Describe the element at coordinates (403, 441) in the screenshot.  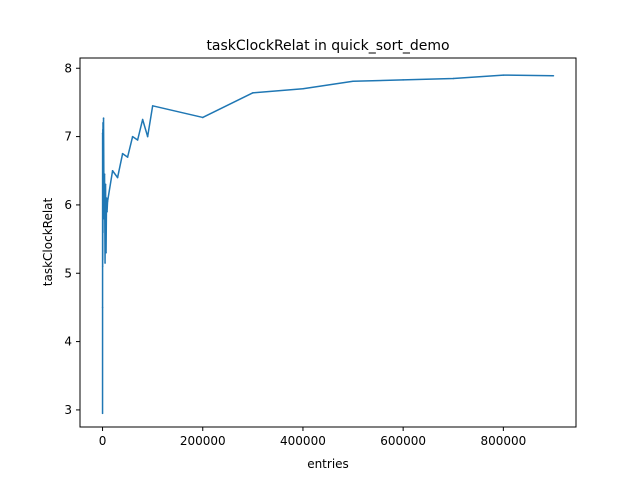
I see `x-tick-label: 600000` at that location.